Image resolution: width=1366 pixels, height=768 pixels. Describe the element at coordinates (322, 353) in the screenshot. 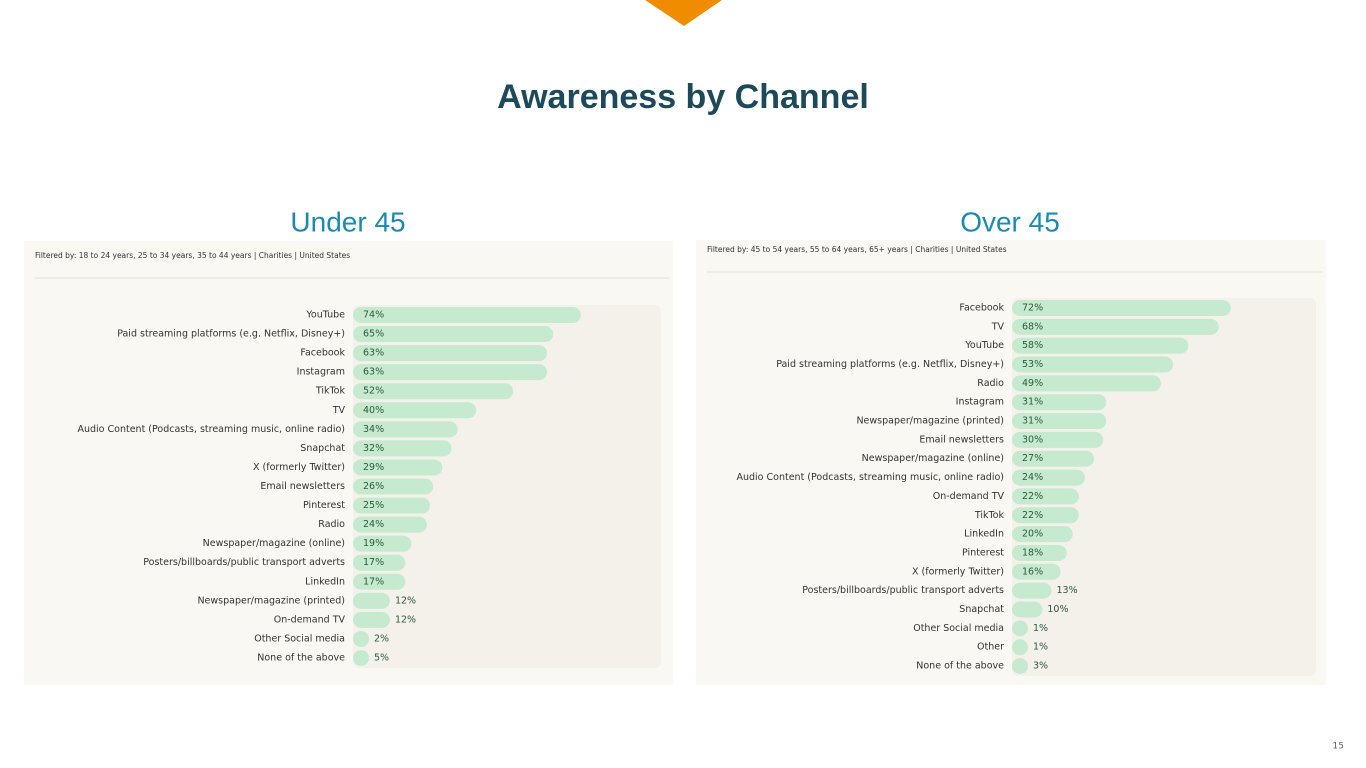

I see `category-label: Facebook` at that location.